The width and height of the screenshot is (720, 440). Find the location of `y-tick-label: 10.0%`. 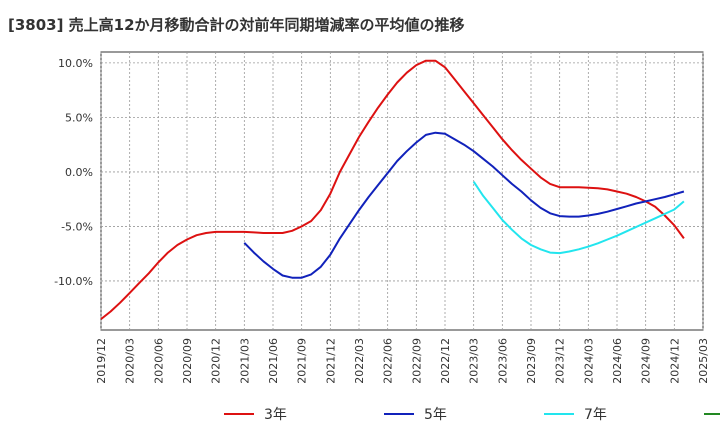

y-tick-label: 10.0% is located at coordinates (75, 63).